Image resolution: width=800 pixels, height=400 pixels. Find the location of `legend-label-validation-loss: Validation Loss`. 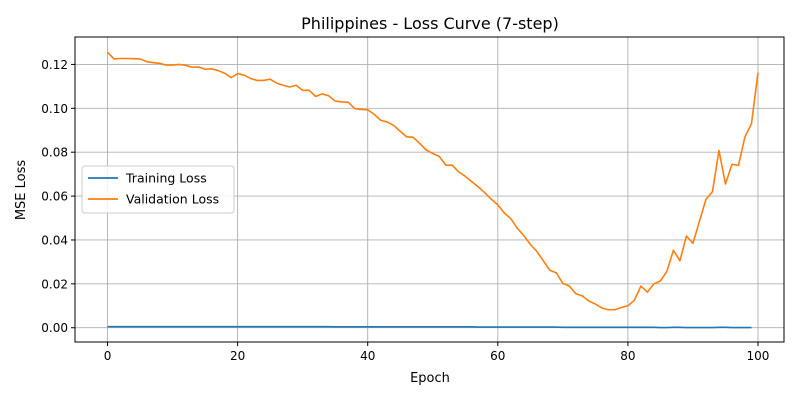

legend-label-validation-loss: Validation Loss is located at coordinates (172, 199).